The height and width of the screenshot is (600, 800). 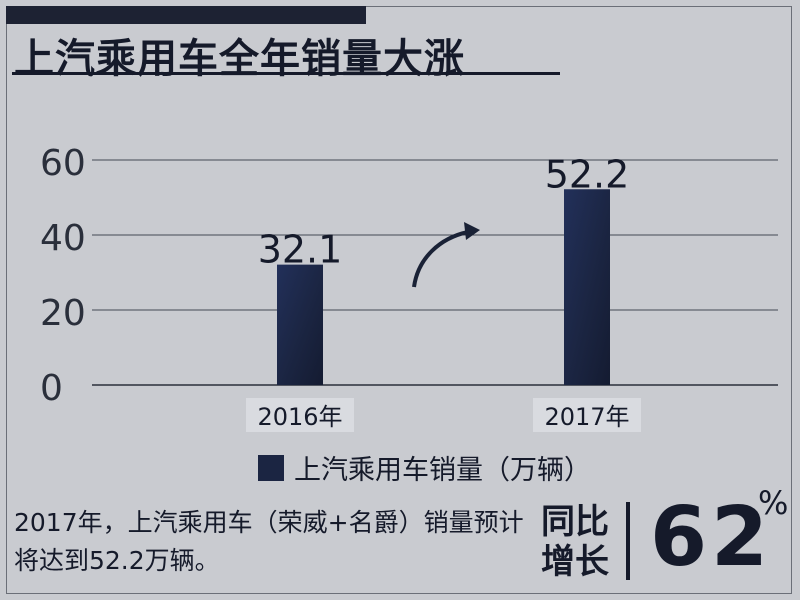 I want to click on title-underline, so click(x=286, y=73).